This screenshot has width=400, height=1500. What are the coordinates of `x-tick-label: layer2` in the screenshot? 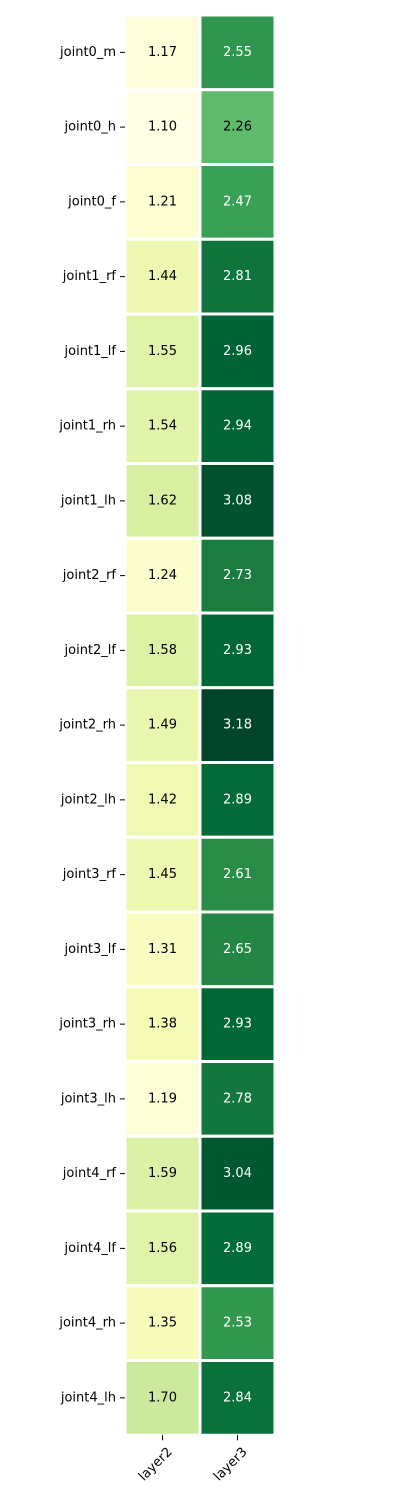 It's located at (156, 1465).